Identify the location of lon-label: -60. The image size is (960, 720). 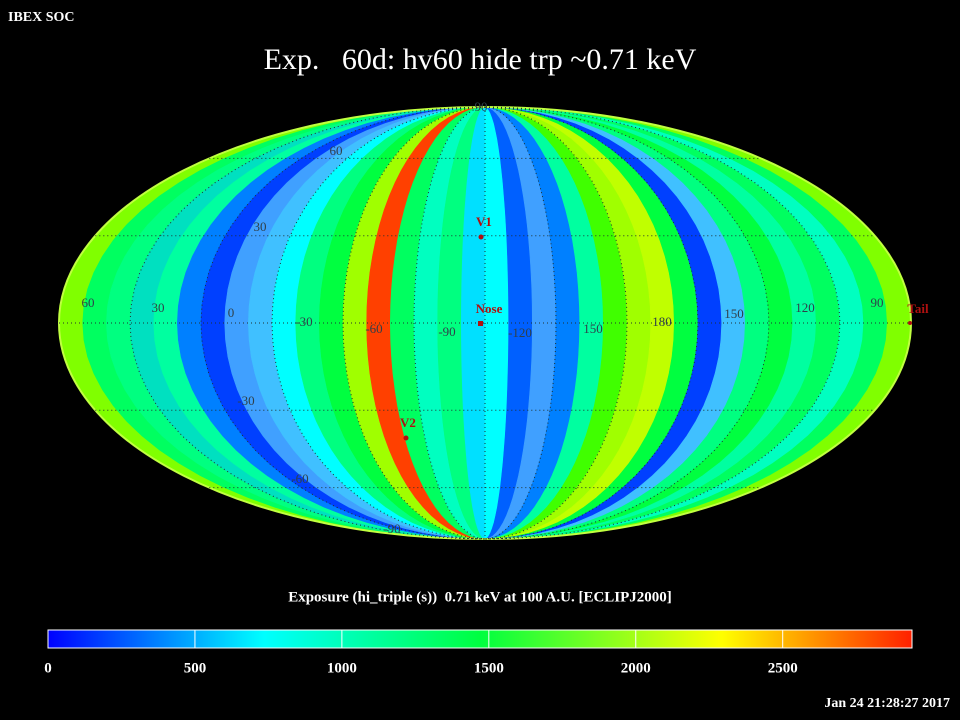
(373, 328).